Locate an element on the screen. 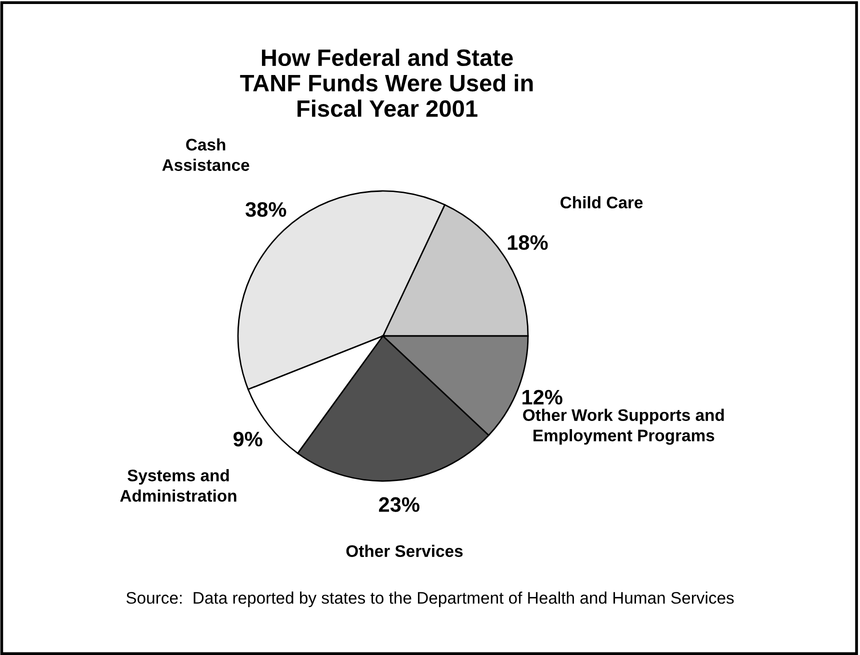 The width and height of the screenshot is (860, 655). data-label: 9% is located at coordinates (247, 439).